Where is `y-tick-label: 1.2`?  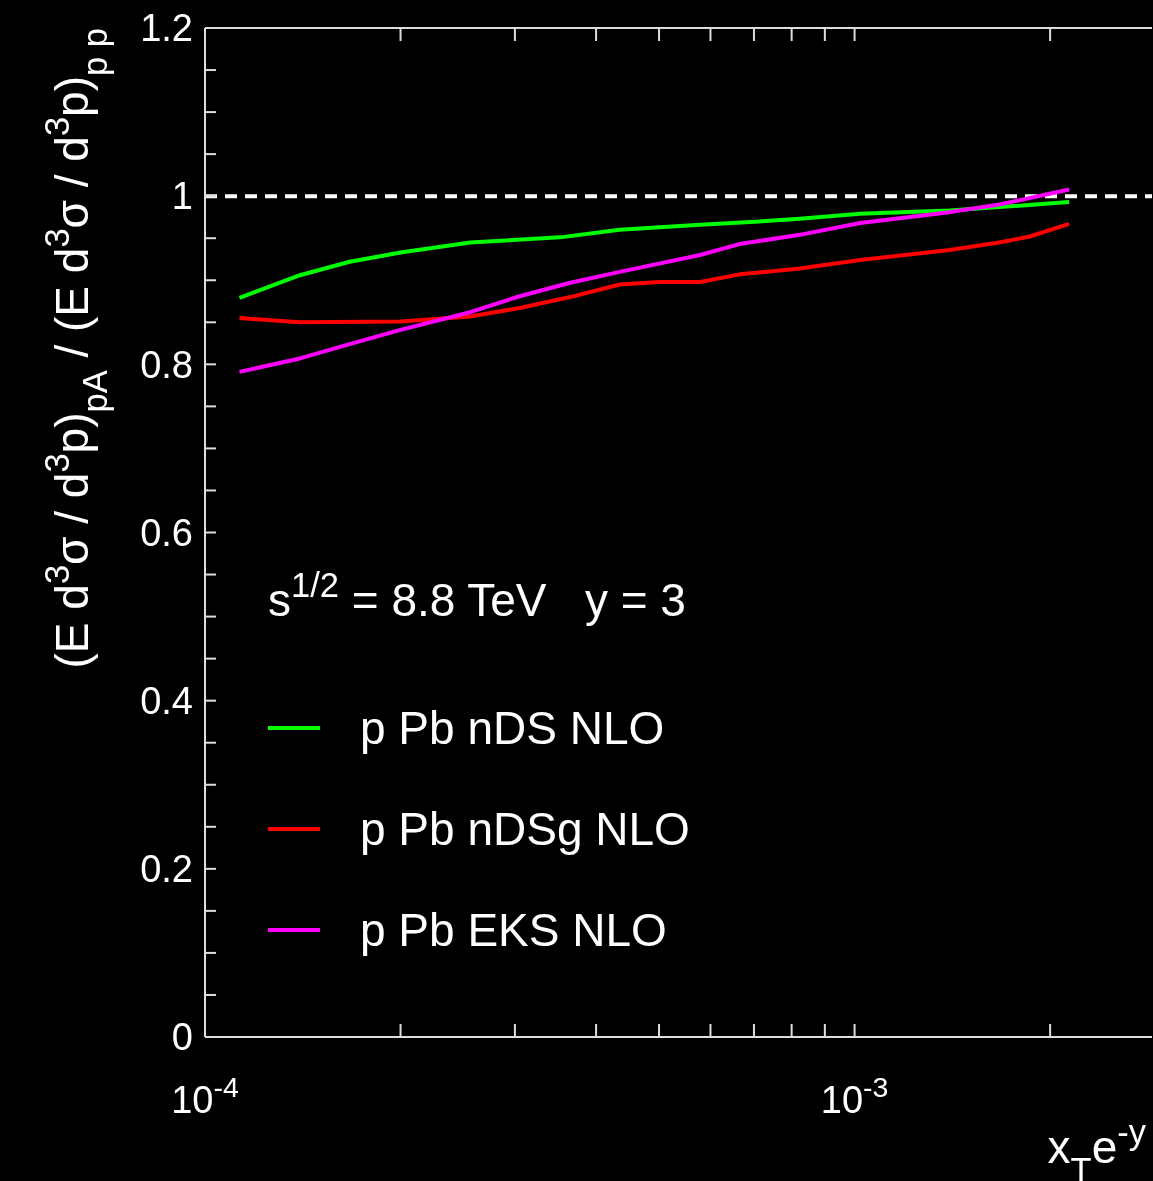
y-tick-label: 1.2 is located at coordinates (166, 28).